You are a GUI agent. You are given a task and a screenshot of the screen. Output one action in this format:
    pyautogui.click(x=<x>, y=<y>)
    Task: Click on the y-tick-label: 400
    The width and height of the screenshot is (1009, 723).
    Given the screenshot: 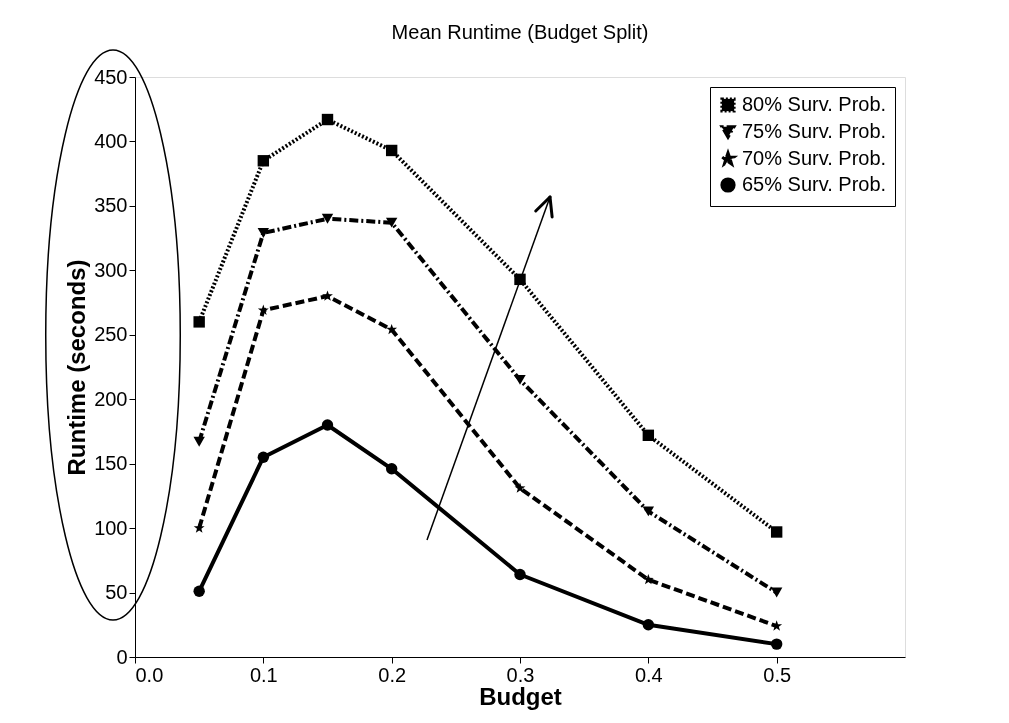 What is the action you would take?
    pyautogui.click(x=111, y=140)
    